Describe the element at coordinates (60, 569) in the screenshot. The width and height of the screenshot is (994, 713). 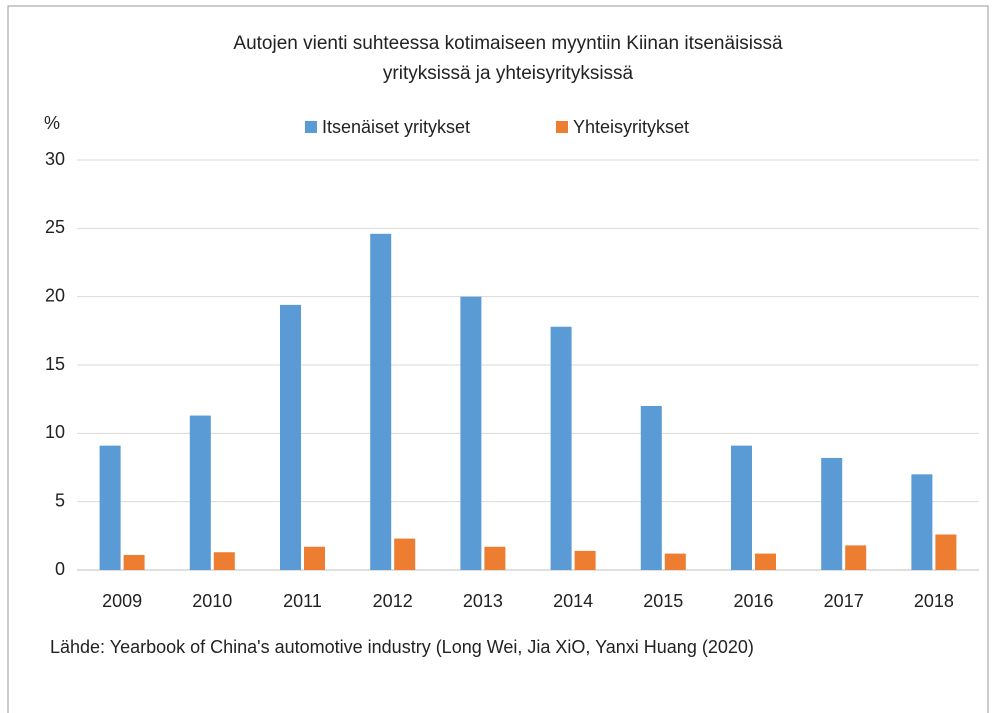
I see `y-tick-label: 0` at that location.